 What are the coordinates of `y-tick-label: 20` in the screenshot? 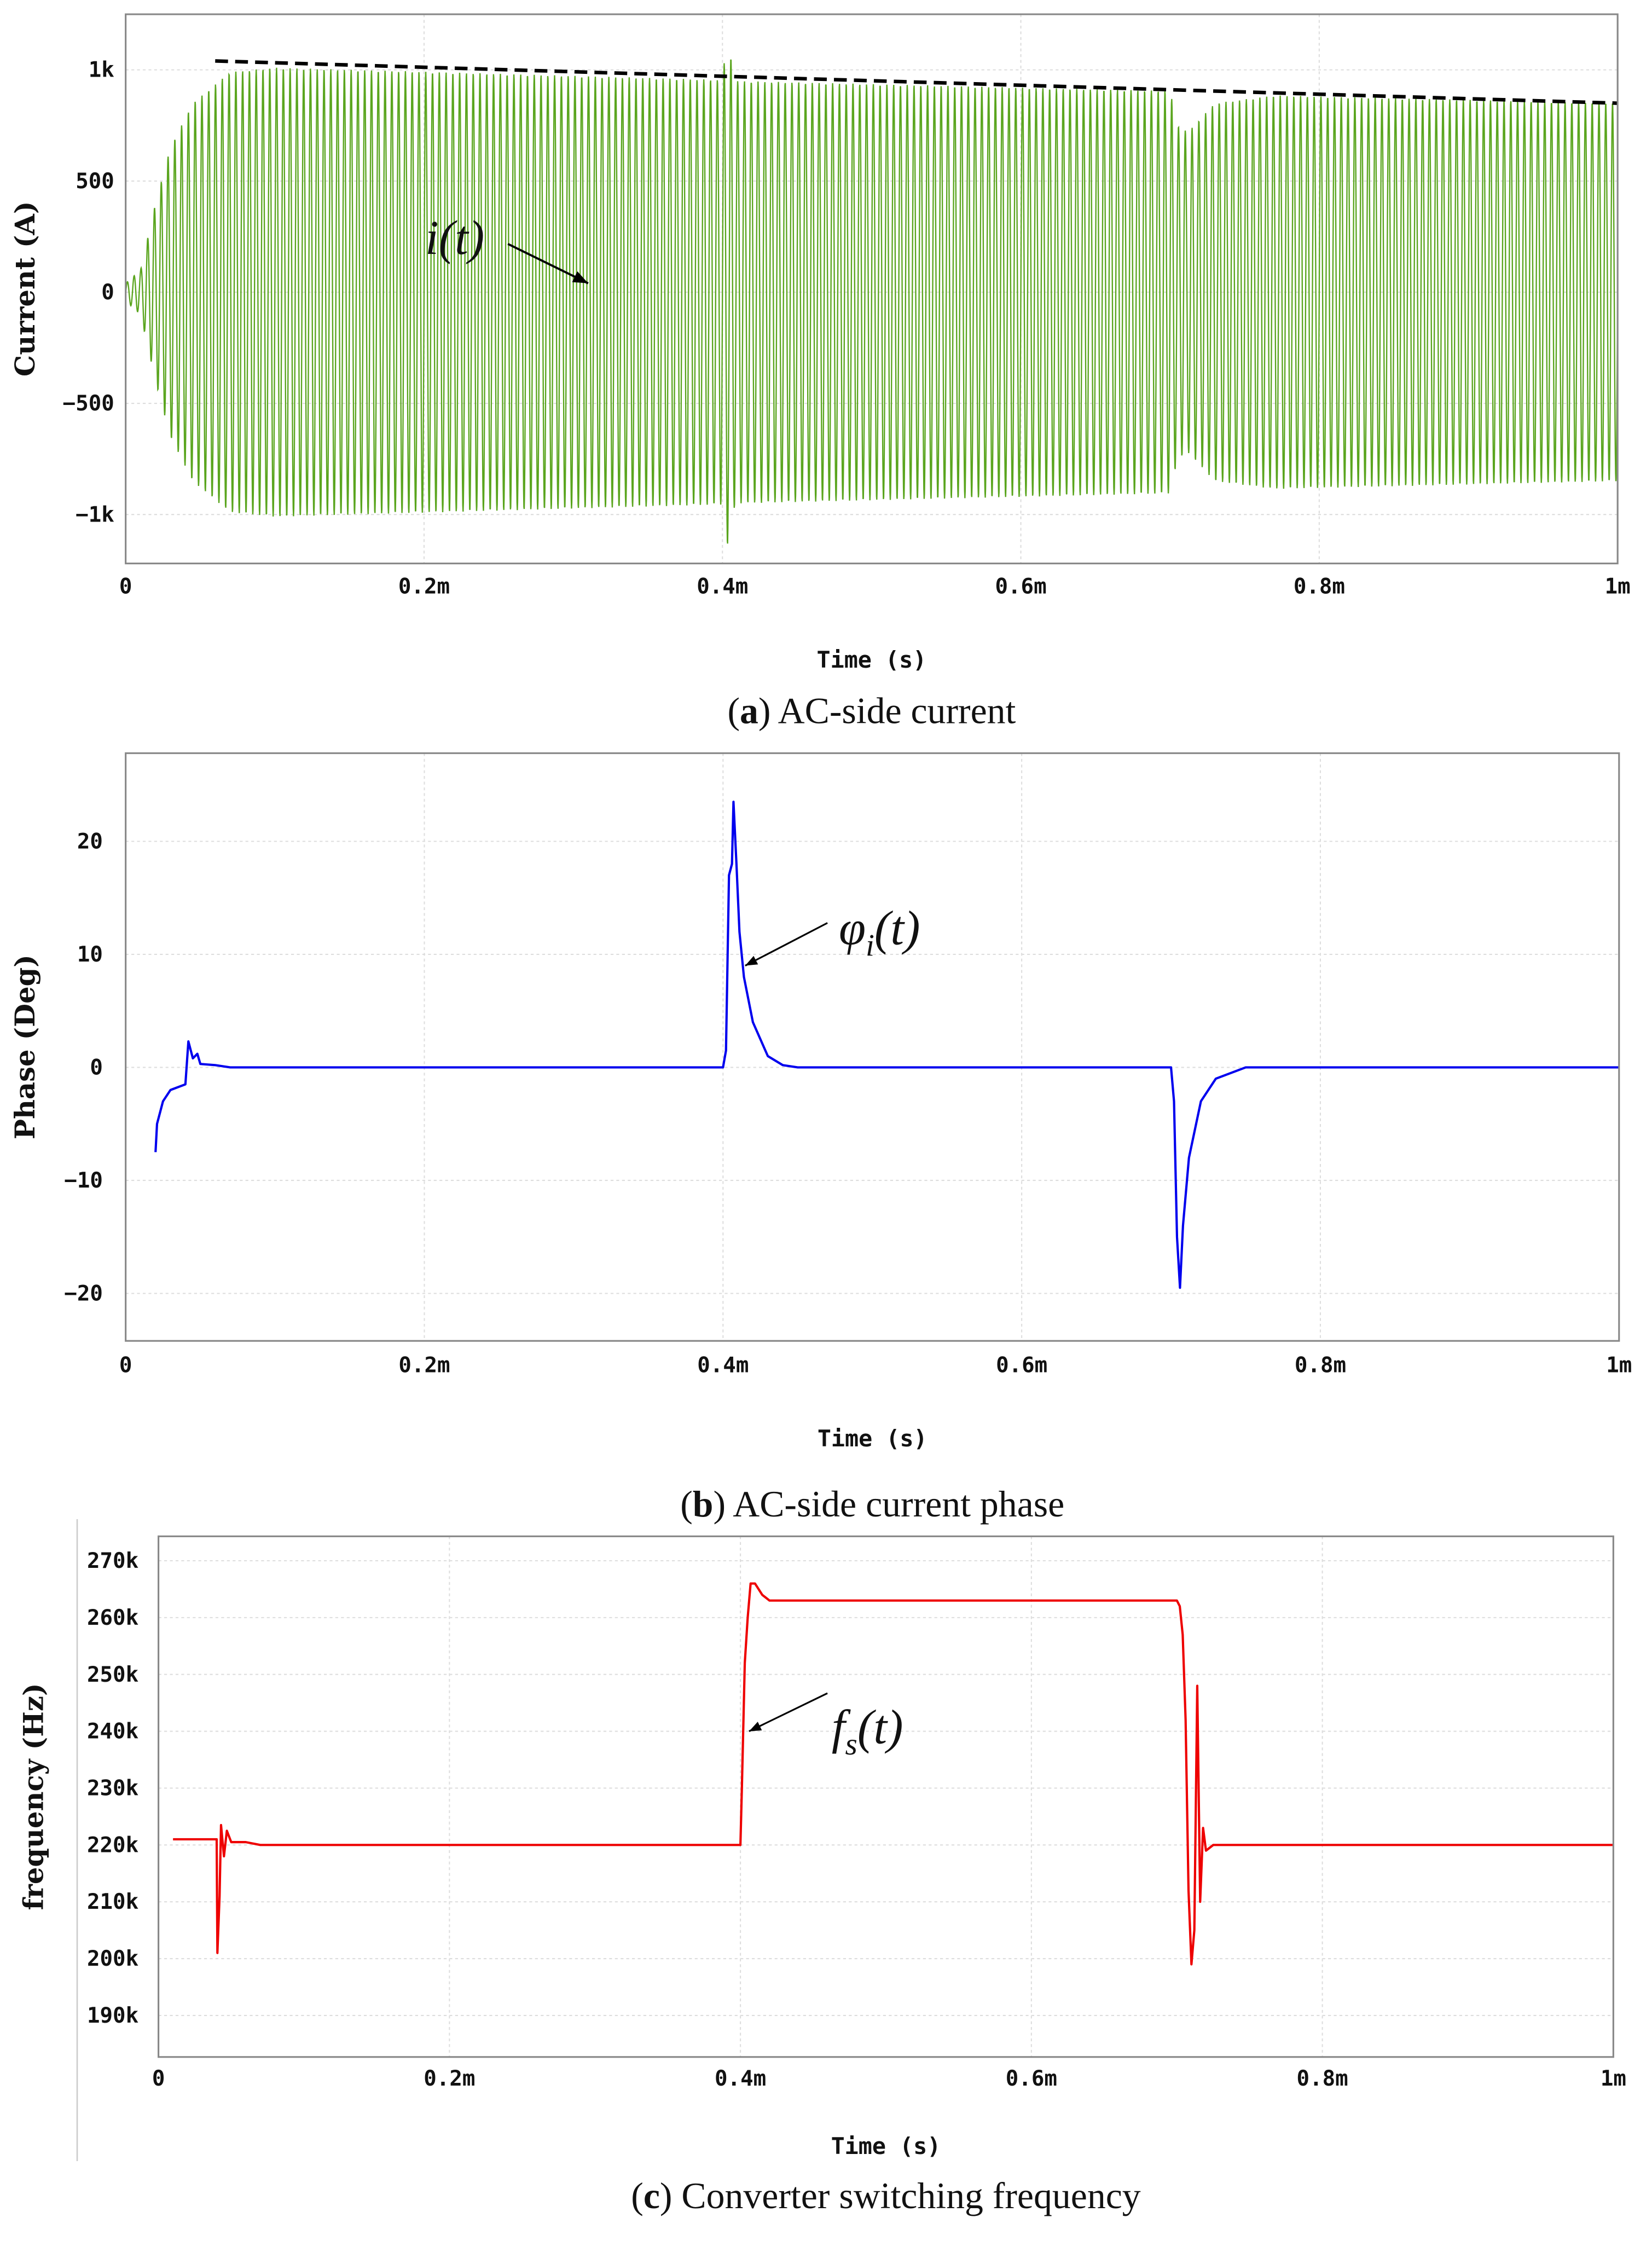 It's located at (90, 842).